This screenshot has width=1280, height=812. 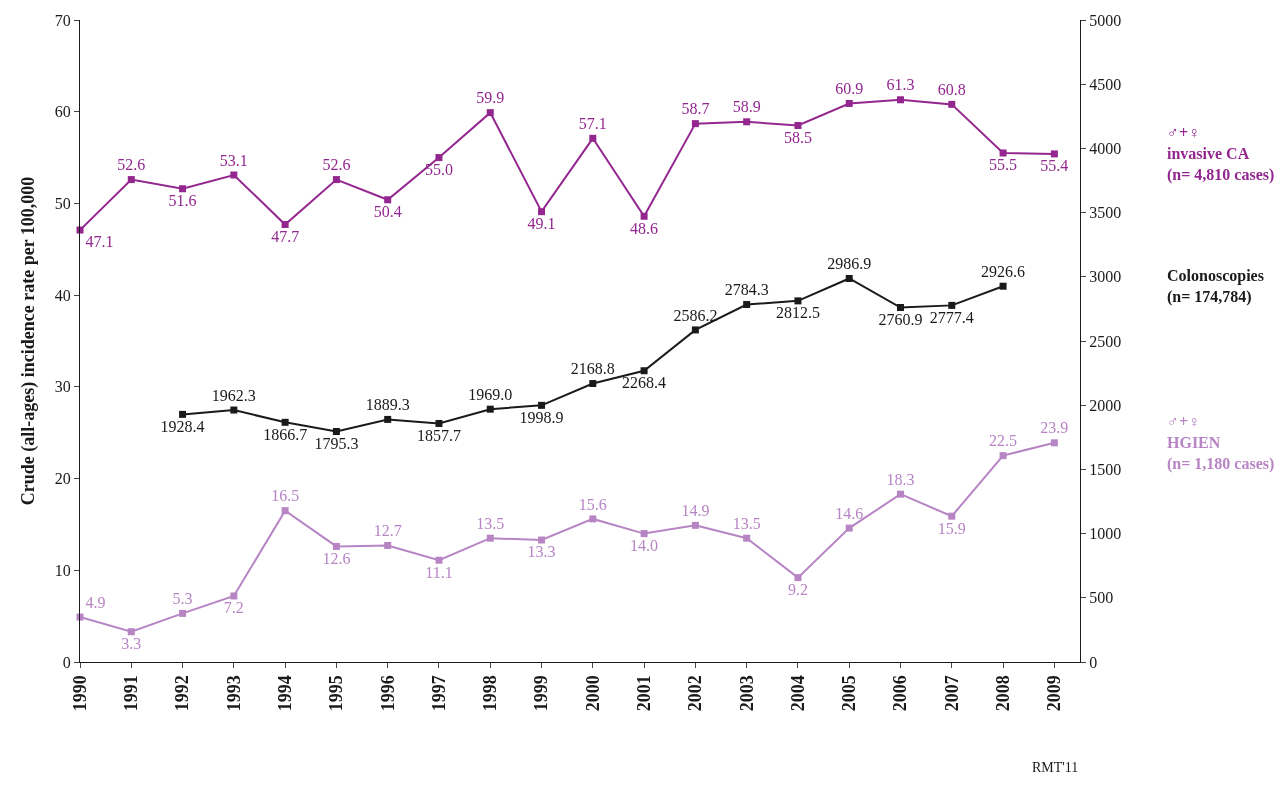 What do you see at coordinates (1105, 213) in the screenshot?
I see `y2-tick-label: 3500` at bounding box center [1105, 213].